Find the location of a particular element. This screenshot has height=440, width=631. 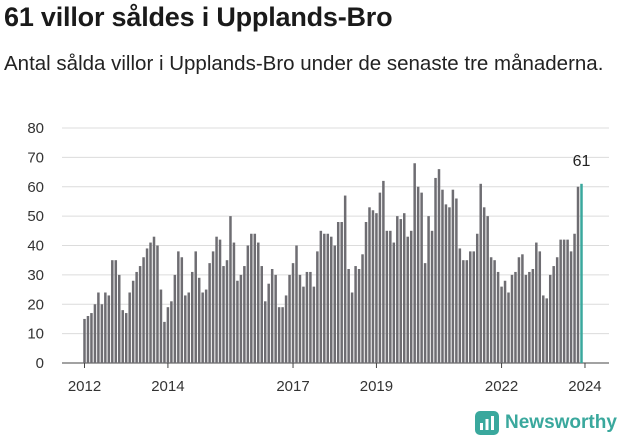

y-tick-label: 60 is located at coordinates (35, 187).